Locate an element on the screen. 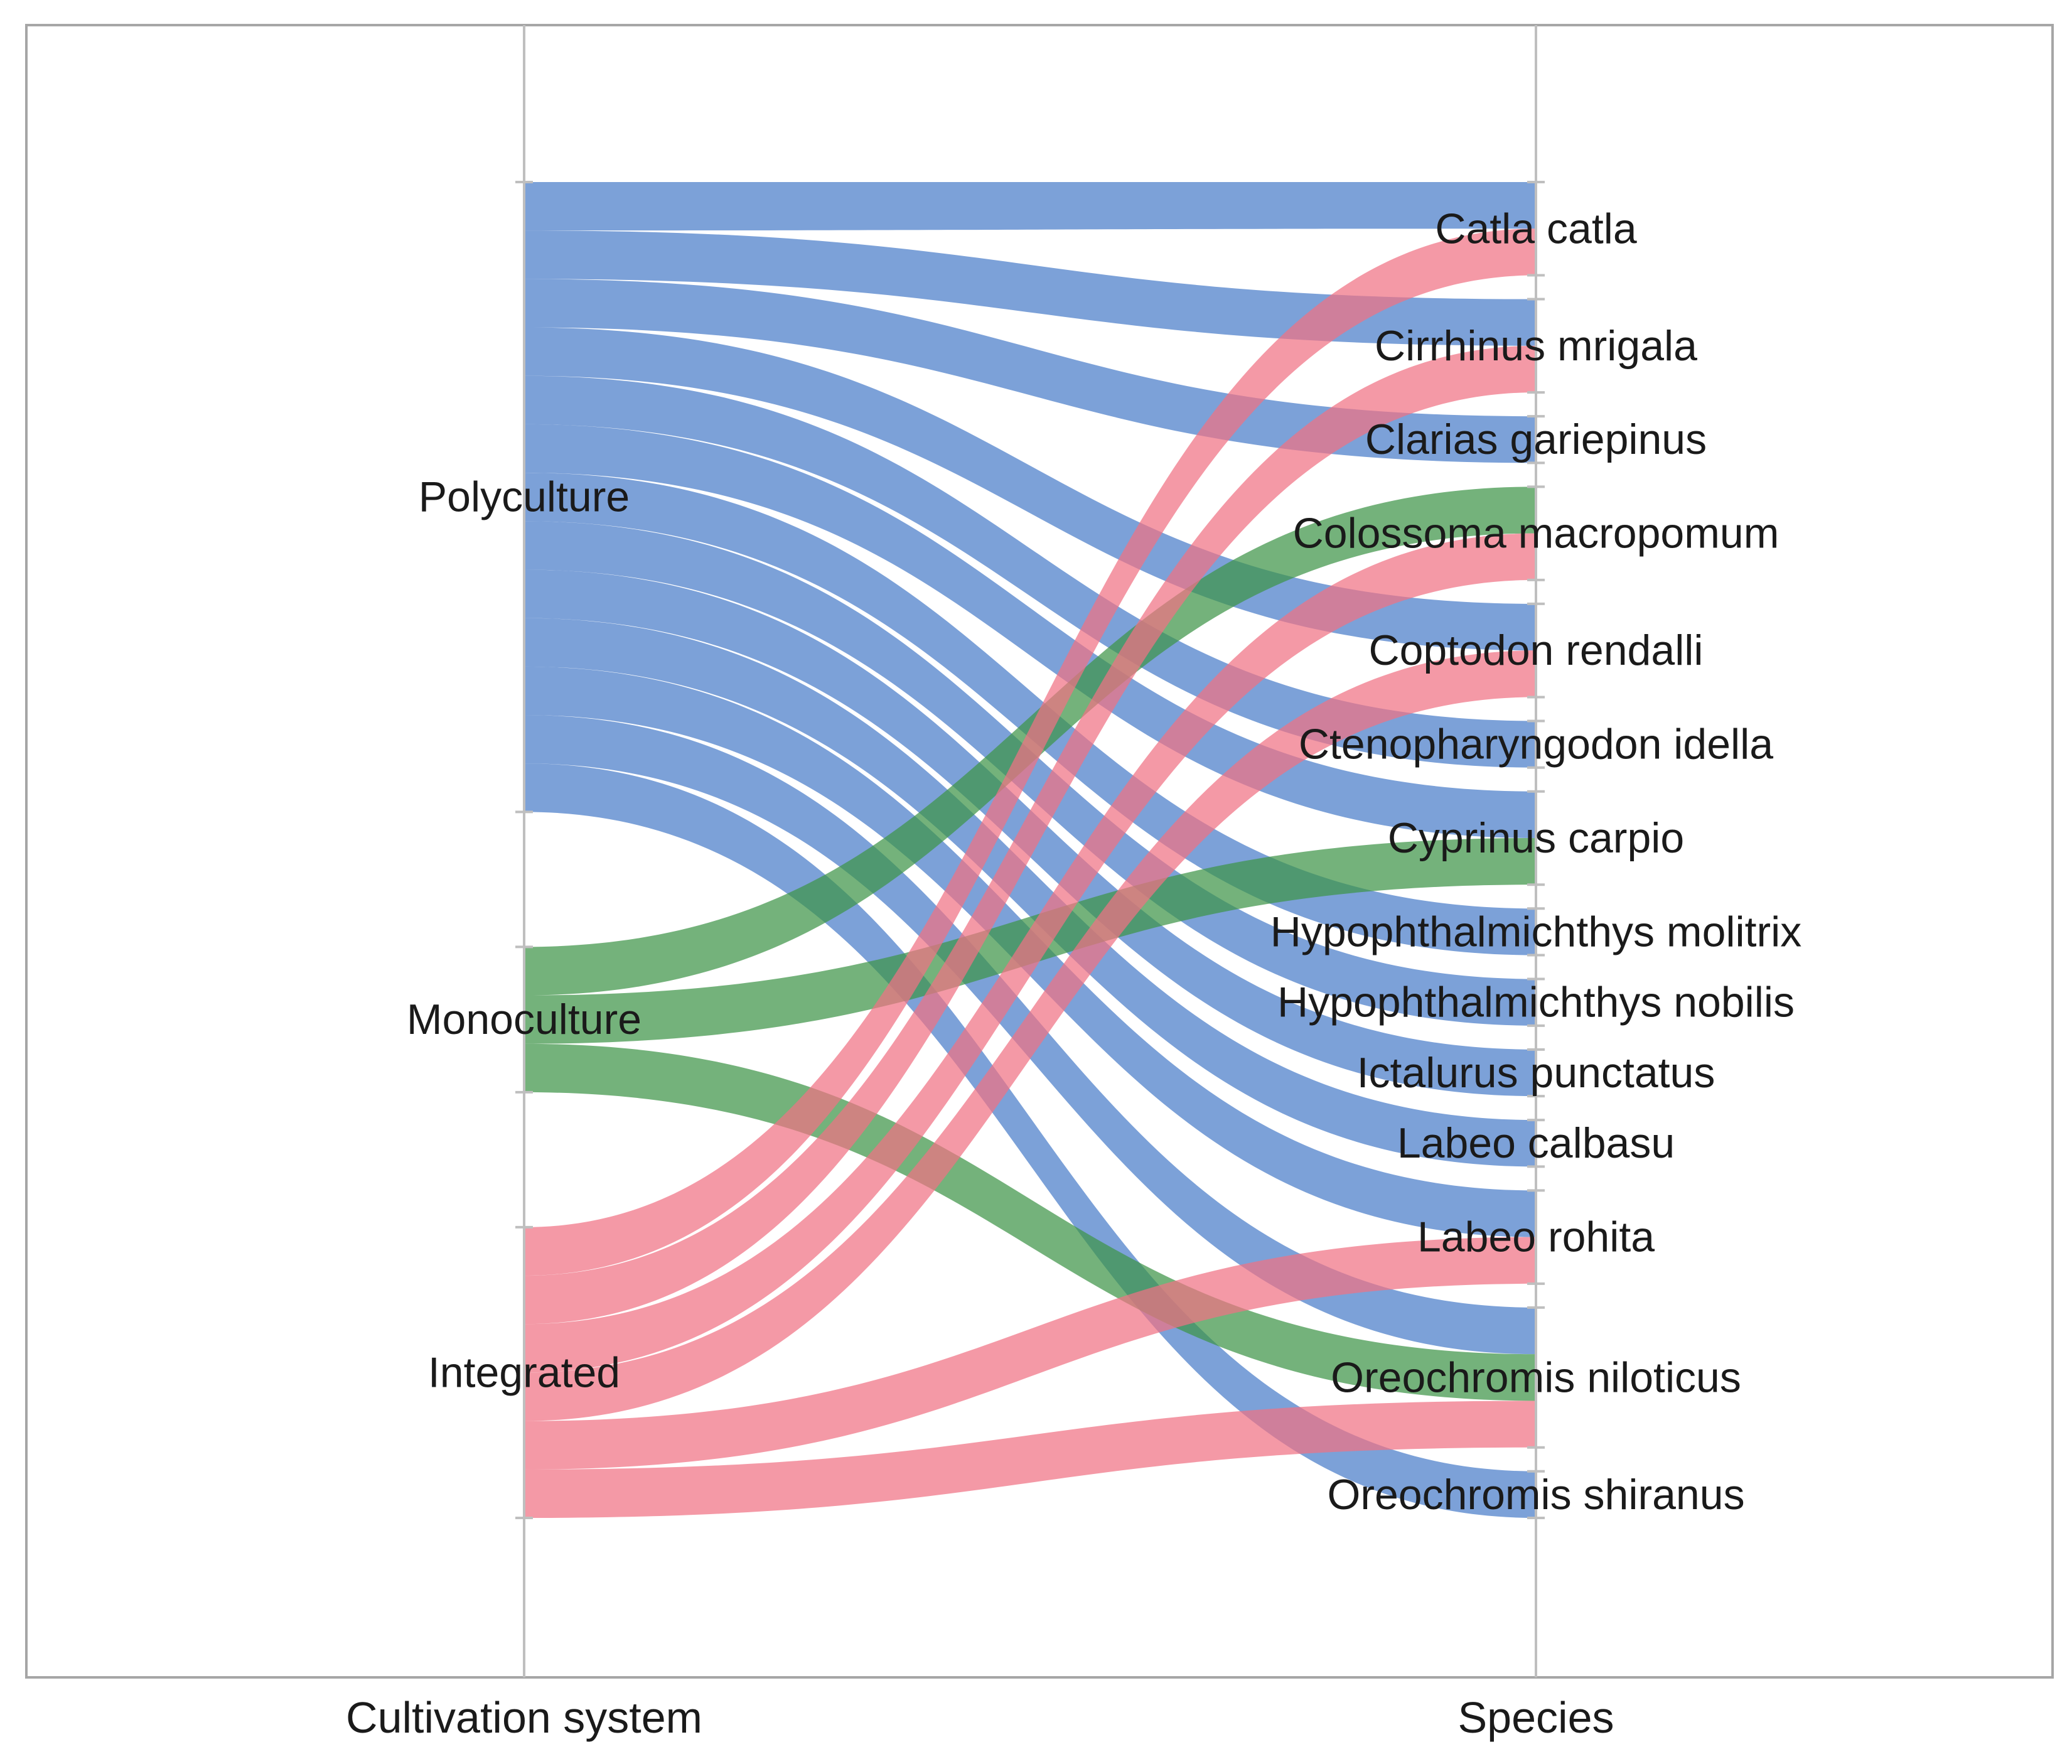 The width and height of the screenshot is (2072, 1764). flow-polyculture-catla-catla is located at coordinates (1030, 206).